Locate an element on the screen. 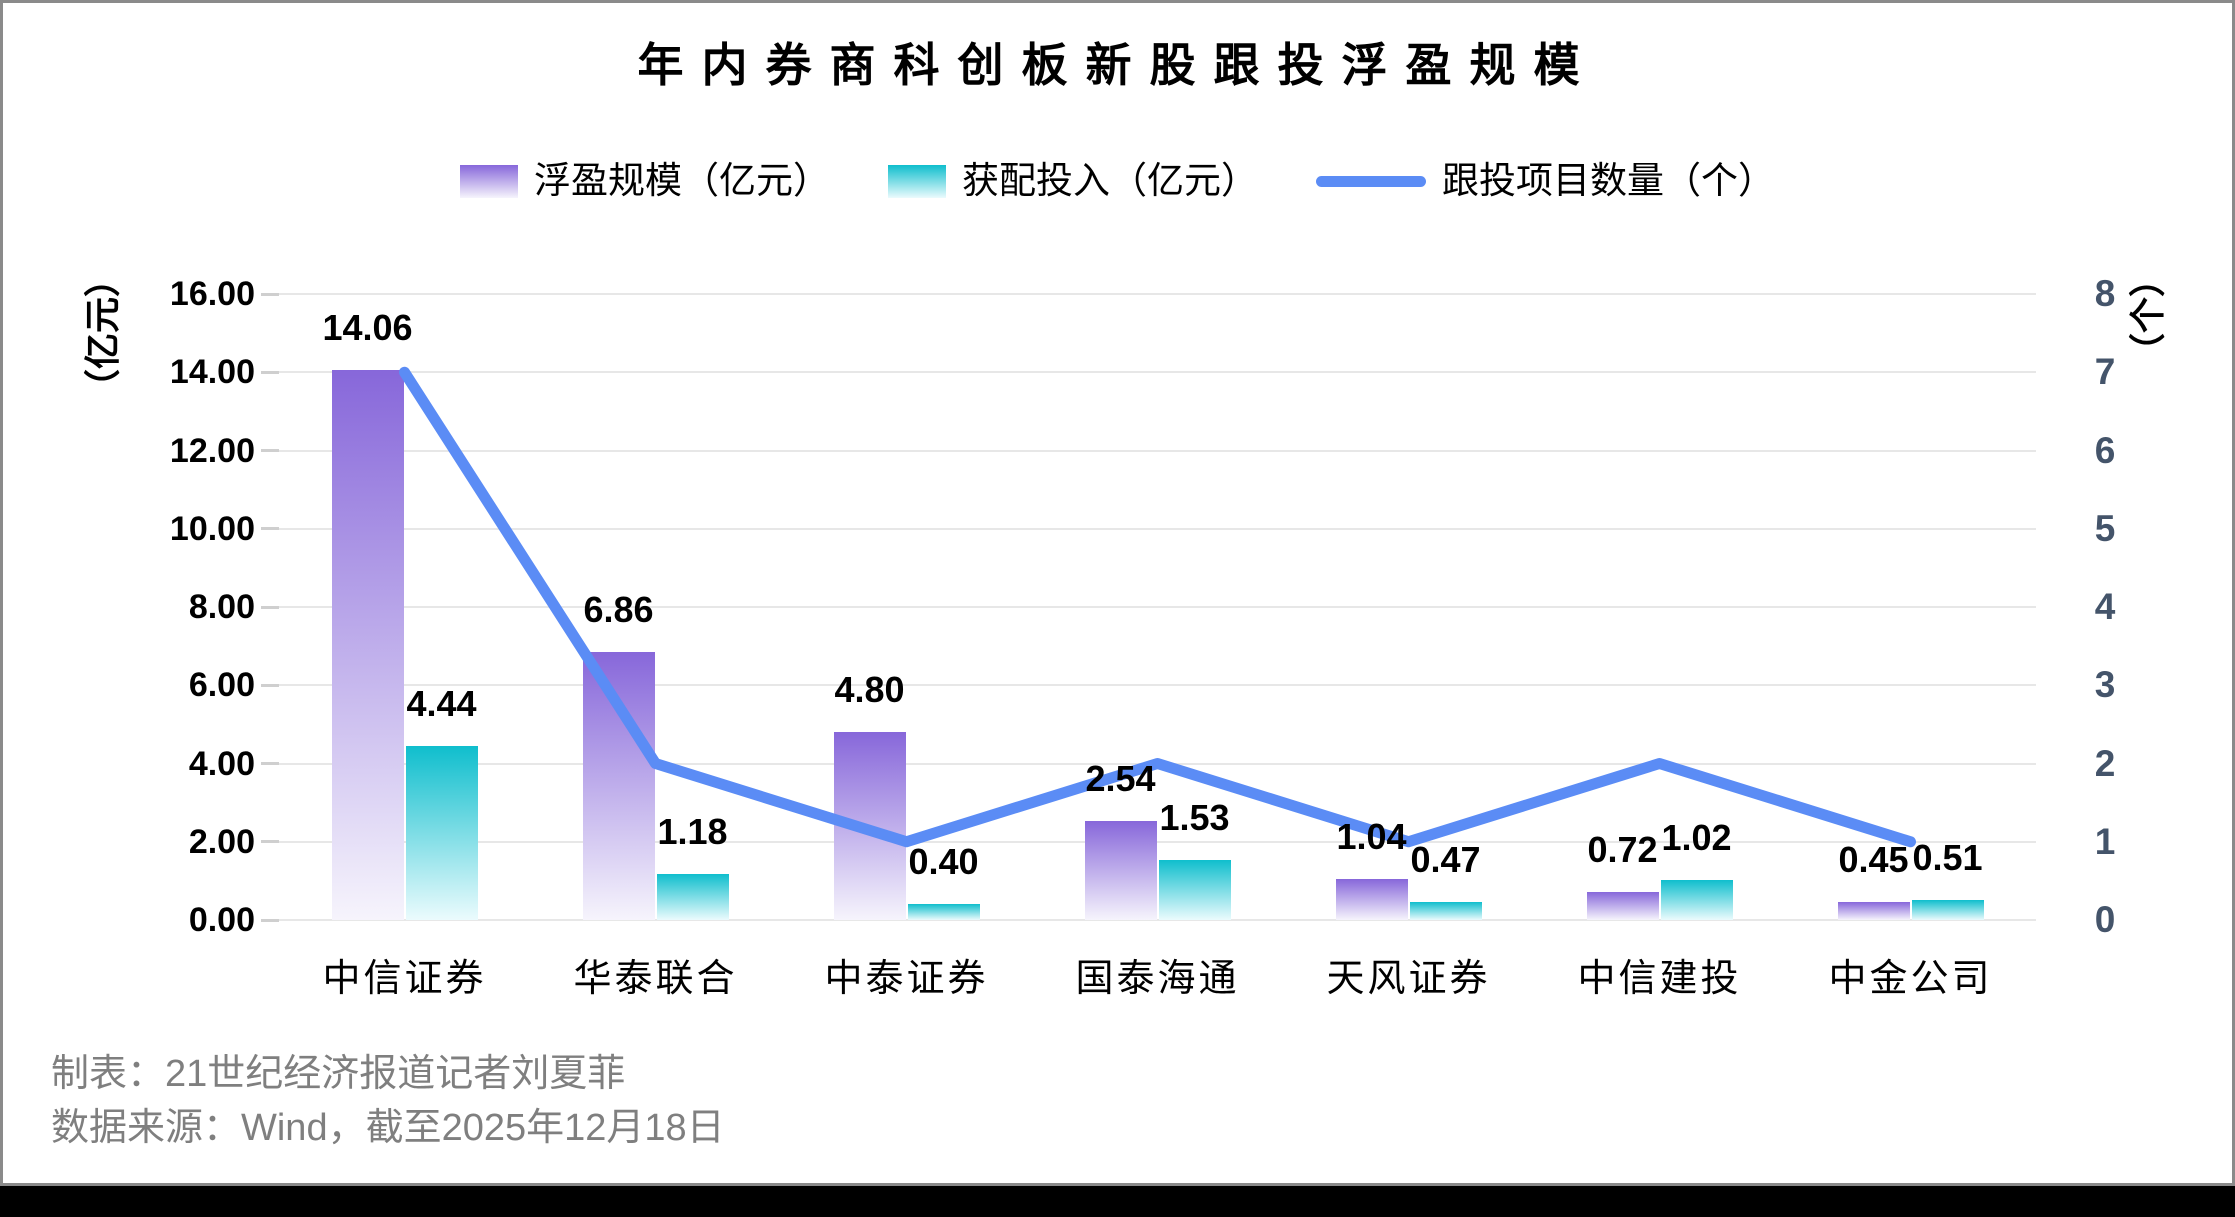 This screenshot has width=2235, height=1217. legend-item-project-count: 跟投项目数量（个） is located at coordinates (1545, 181).